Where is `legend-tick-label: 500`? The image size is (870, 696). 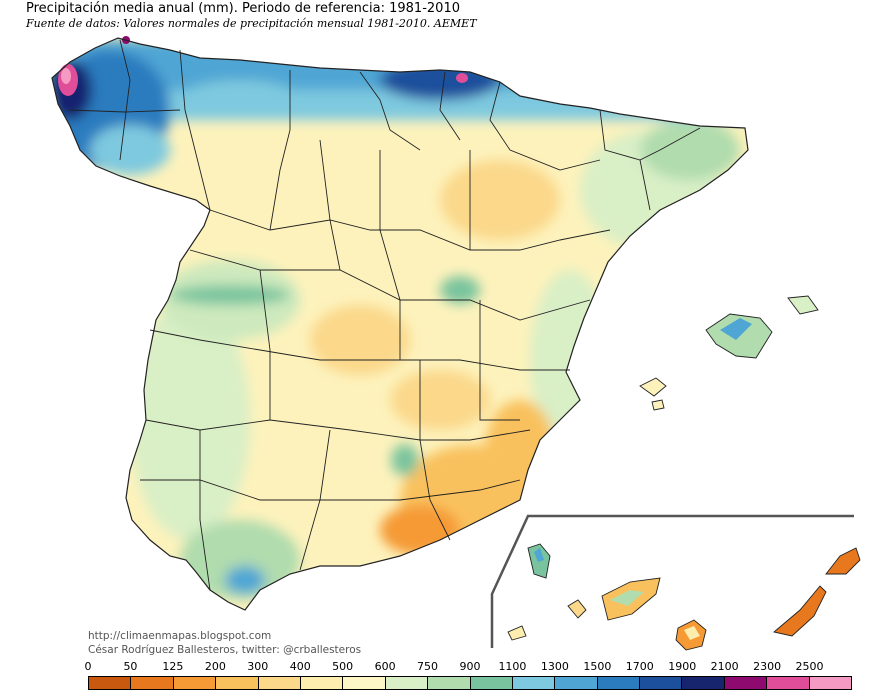
legend-tick-label: 500 is located at coordinates (343, 666).